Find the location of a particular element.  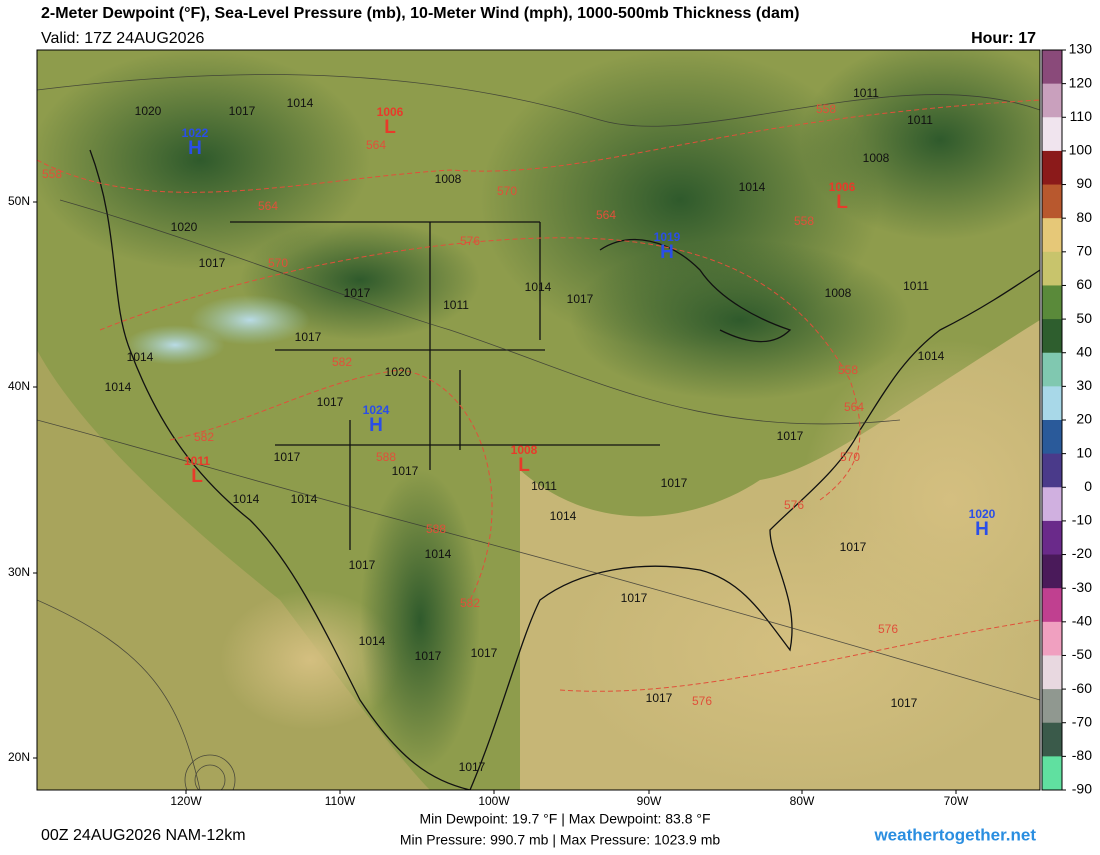

lon-label: 110W is located at coordinates (340, 801).